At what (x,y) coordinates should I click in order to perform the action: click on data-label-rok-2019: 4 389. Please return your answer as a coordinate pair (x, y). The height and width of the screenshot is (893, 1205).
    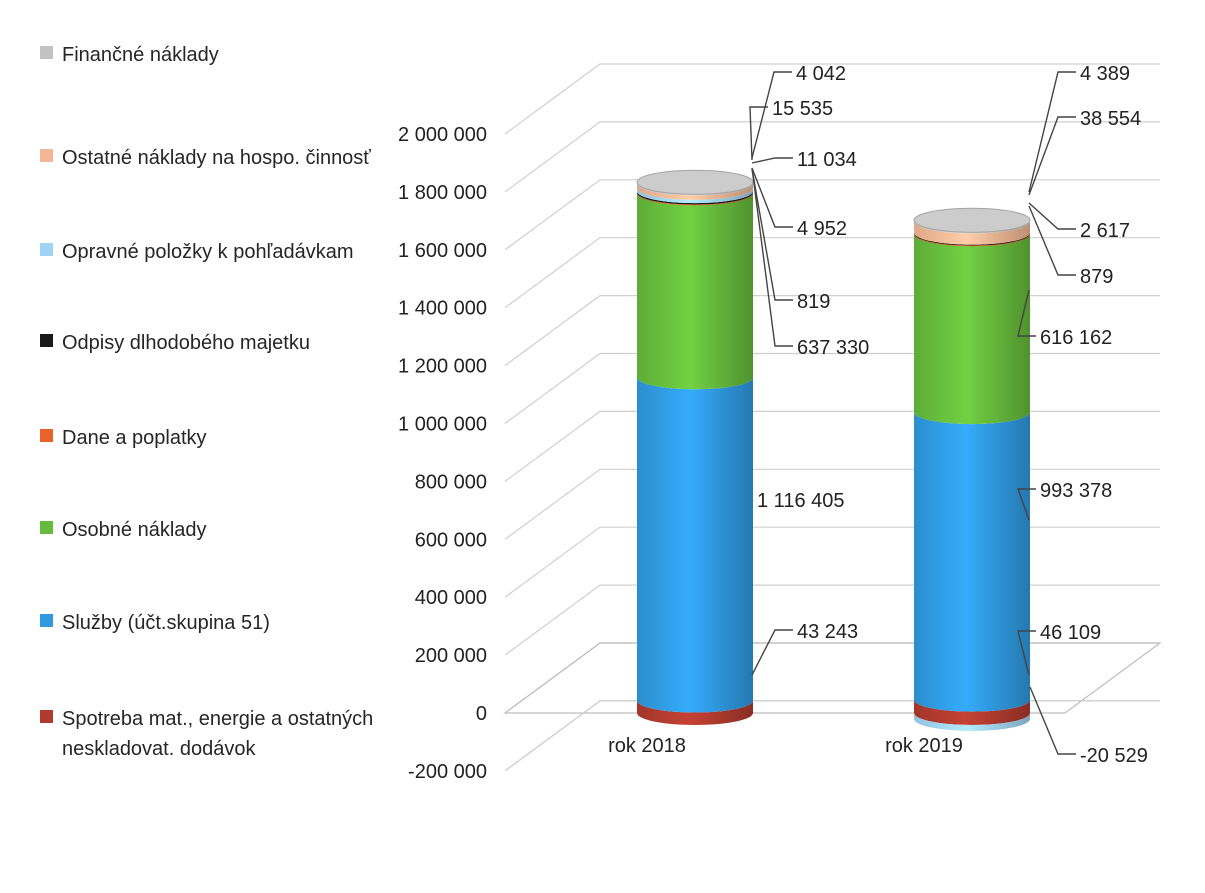
    Looking at the image, I should click on (1105, 74).